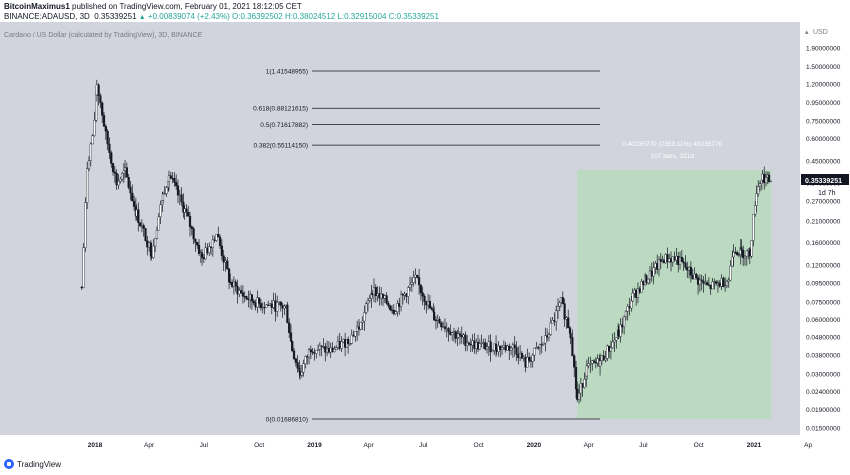 Image resolution: width=850 pixels, height=475 pixels. What do you see at coordinates (425, 445) in the screenshot?
I see `time-axis` at bounding box center [425, 445].